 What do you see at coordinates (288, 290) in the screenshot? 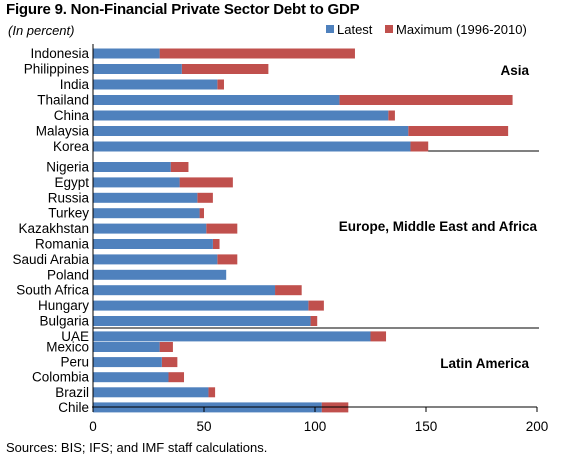
I see `bar-maximum-south-africa` at bounding box center [288, 290].